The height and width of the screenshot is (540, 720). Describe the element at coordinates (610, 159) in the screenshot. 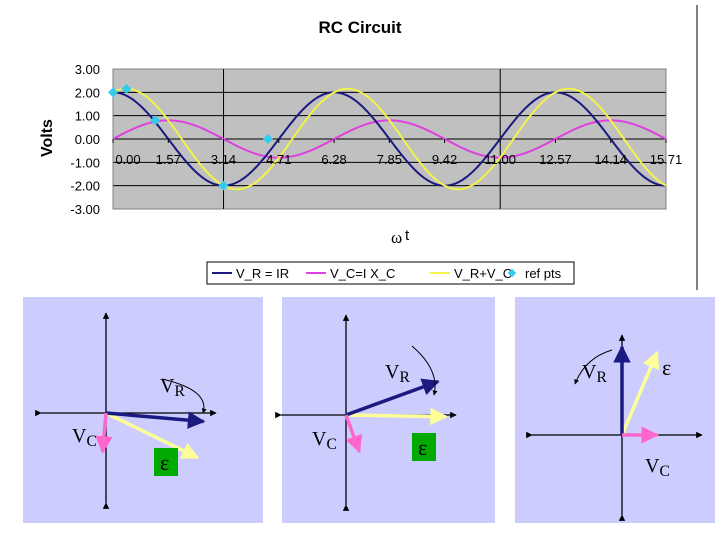

I see `x-tick-label: 14.14` at that location.